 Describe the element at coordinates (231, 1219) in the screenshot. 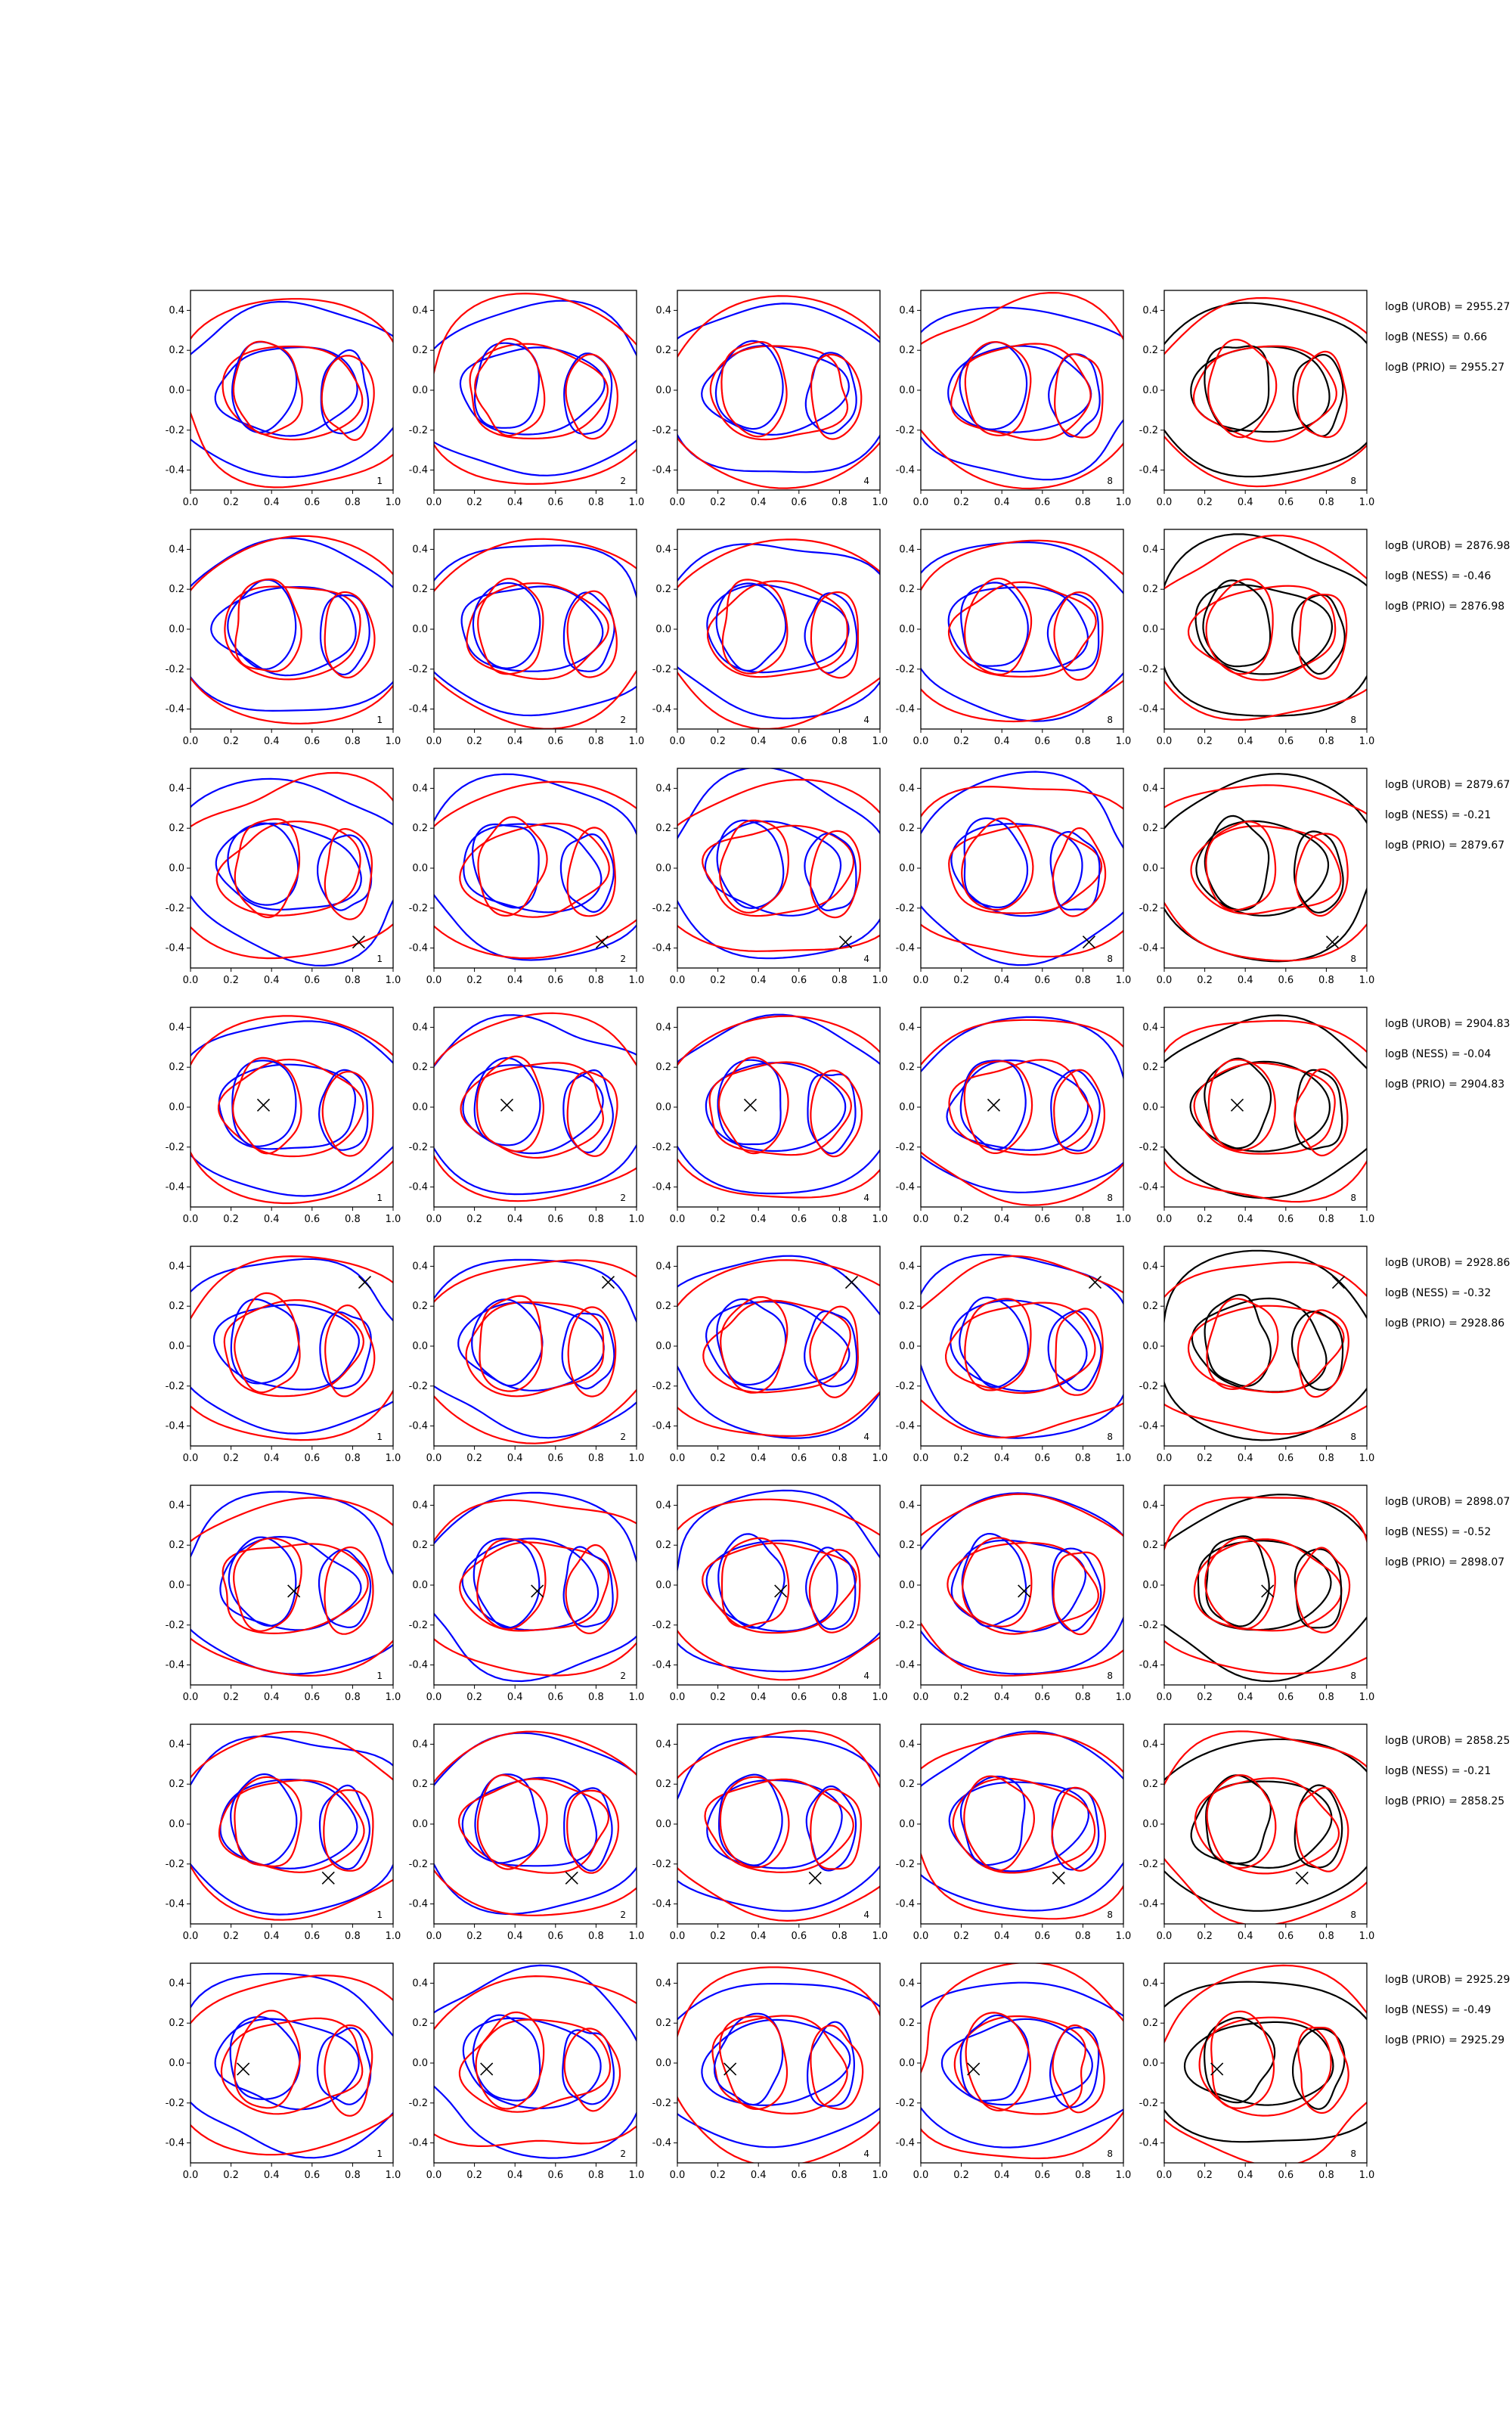

I see `x-tick-label: 0.2` at that location.